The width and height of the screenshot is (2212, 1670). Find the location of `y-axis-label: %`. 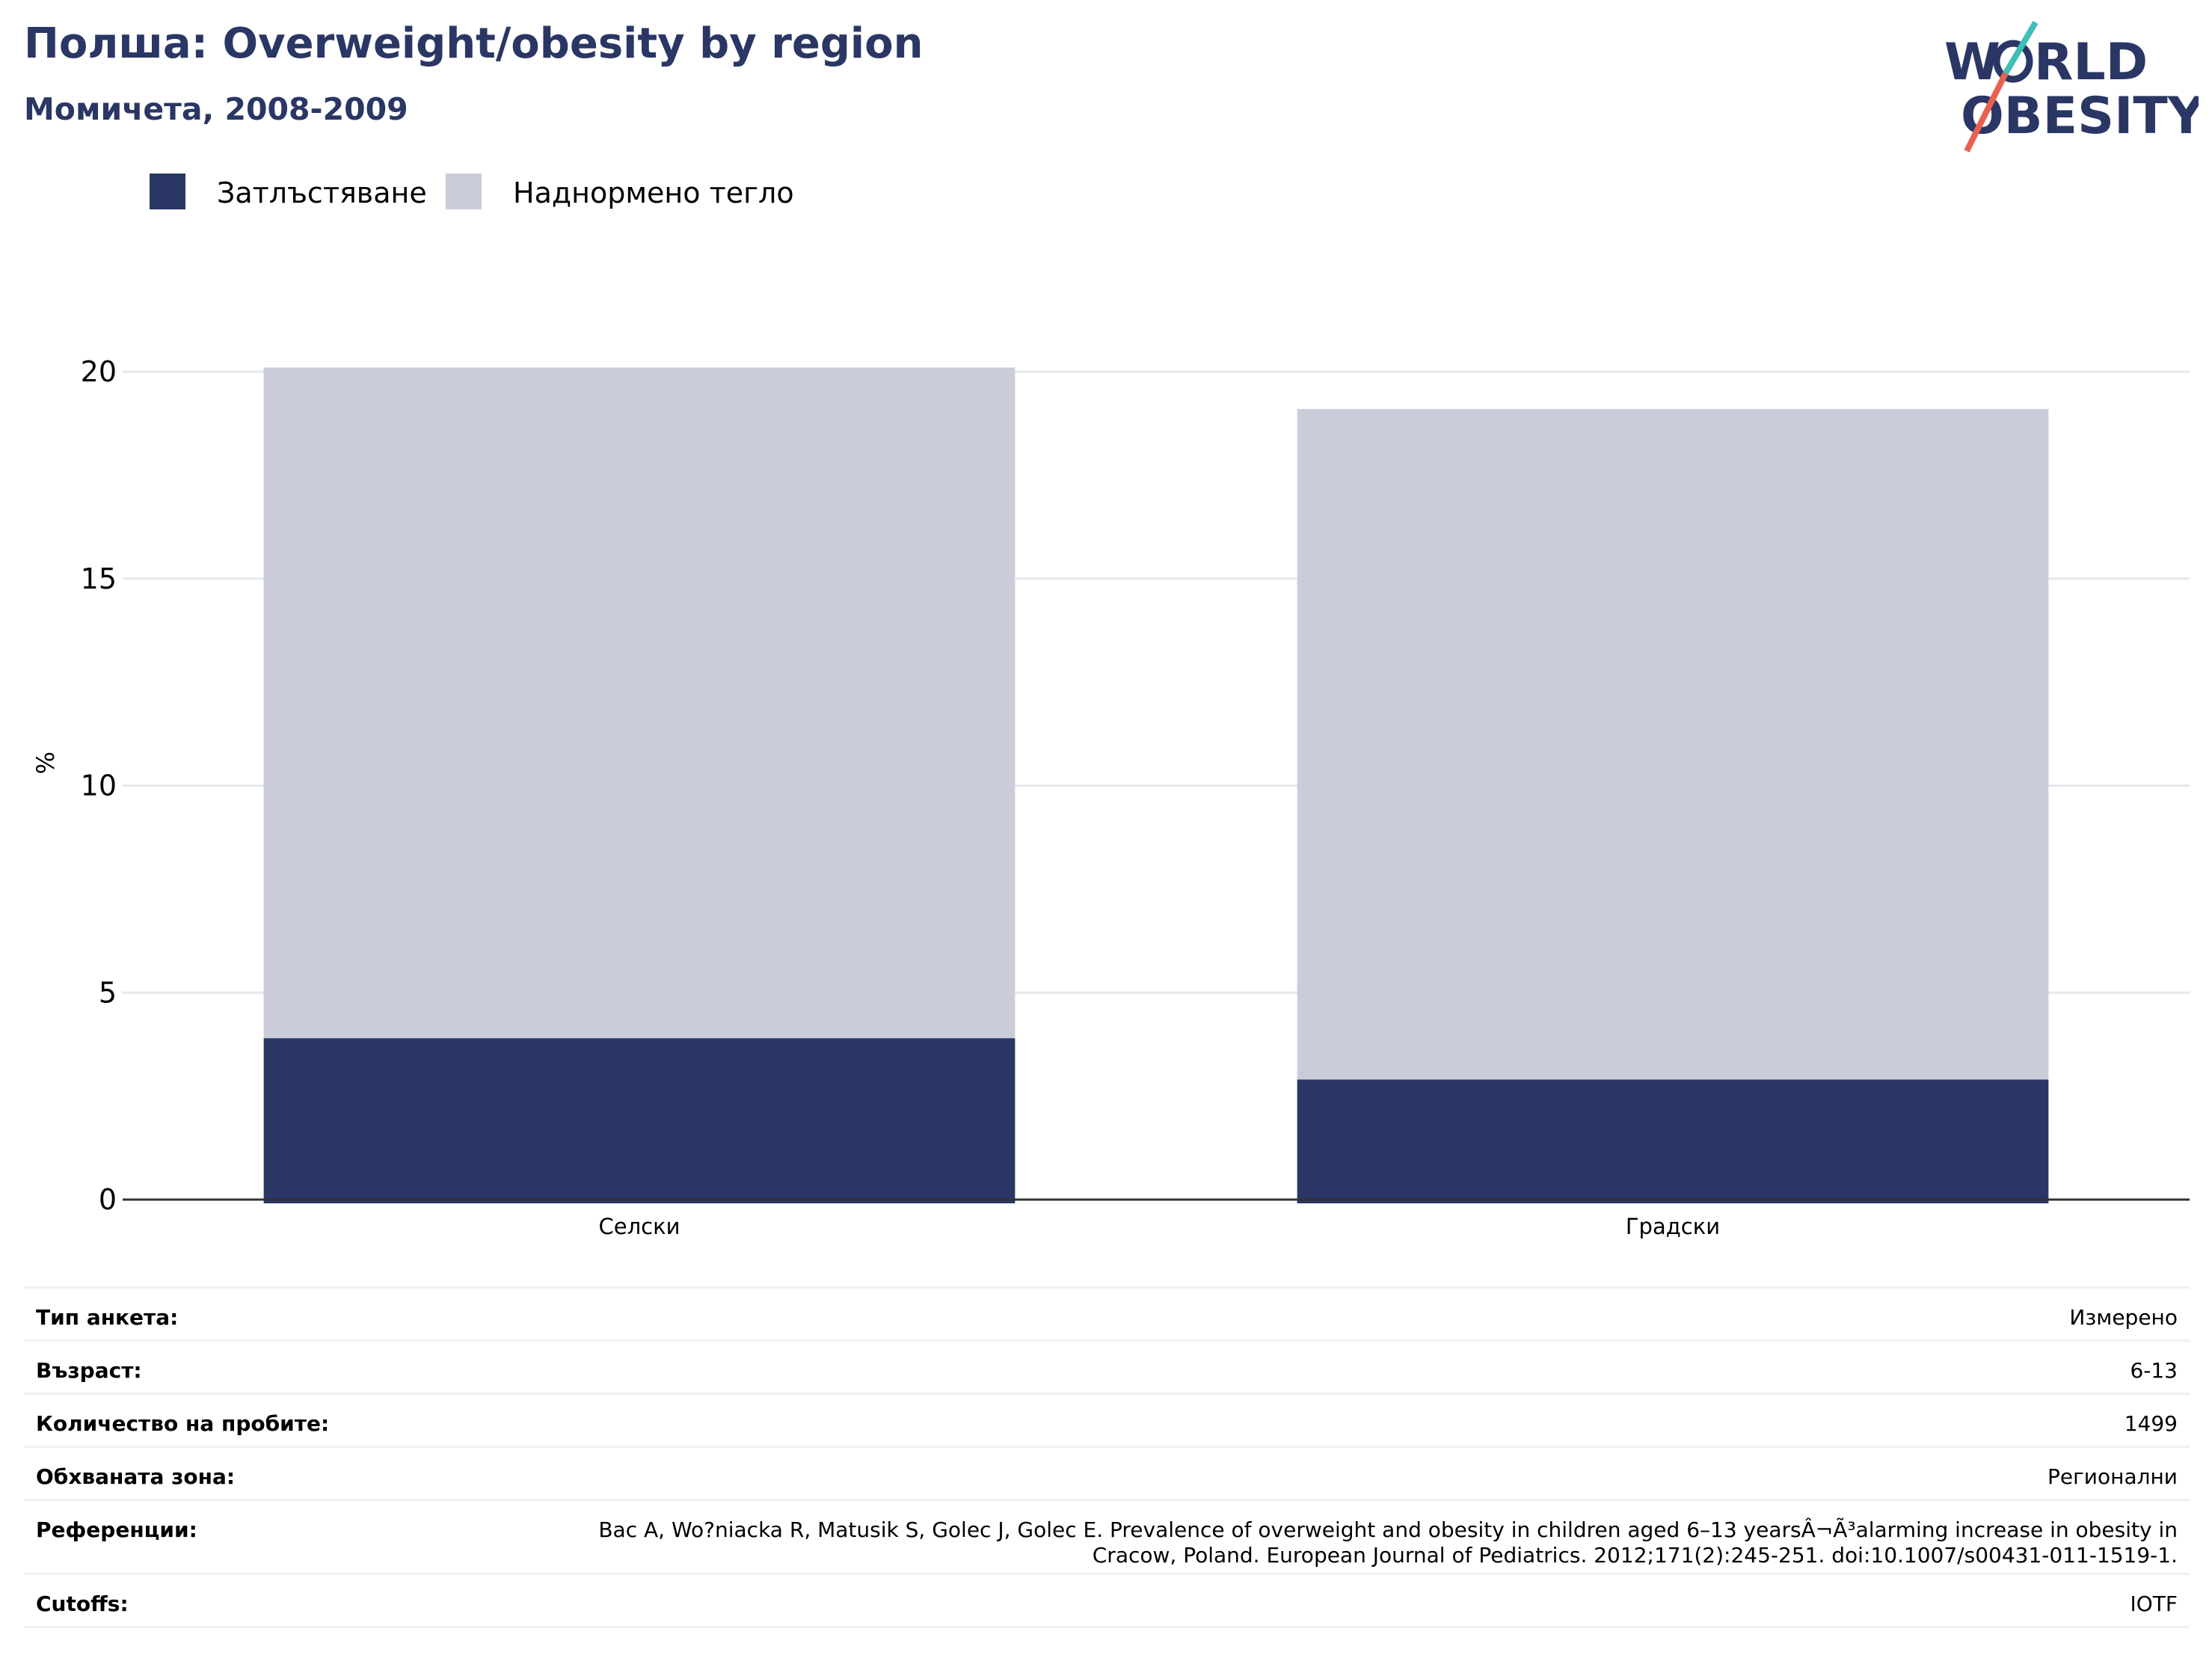

y-axis-label: % is located at coordinates (45, 763).